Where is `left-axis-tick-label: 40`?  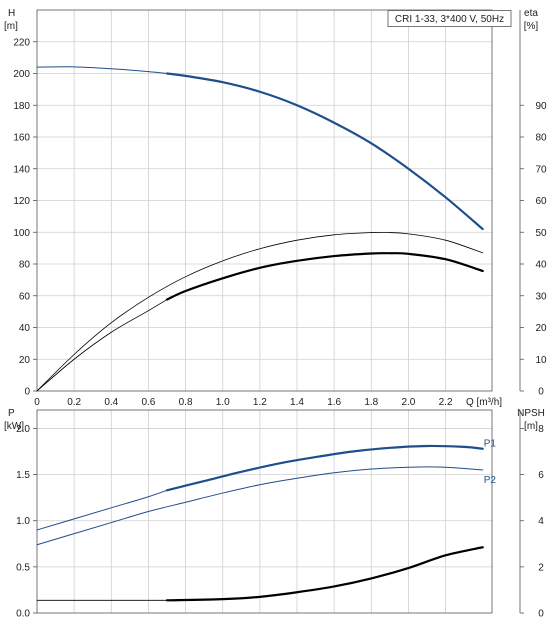 left-axis-tick-label: 40 is located at coordinates (25, 328).